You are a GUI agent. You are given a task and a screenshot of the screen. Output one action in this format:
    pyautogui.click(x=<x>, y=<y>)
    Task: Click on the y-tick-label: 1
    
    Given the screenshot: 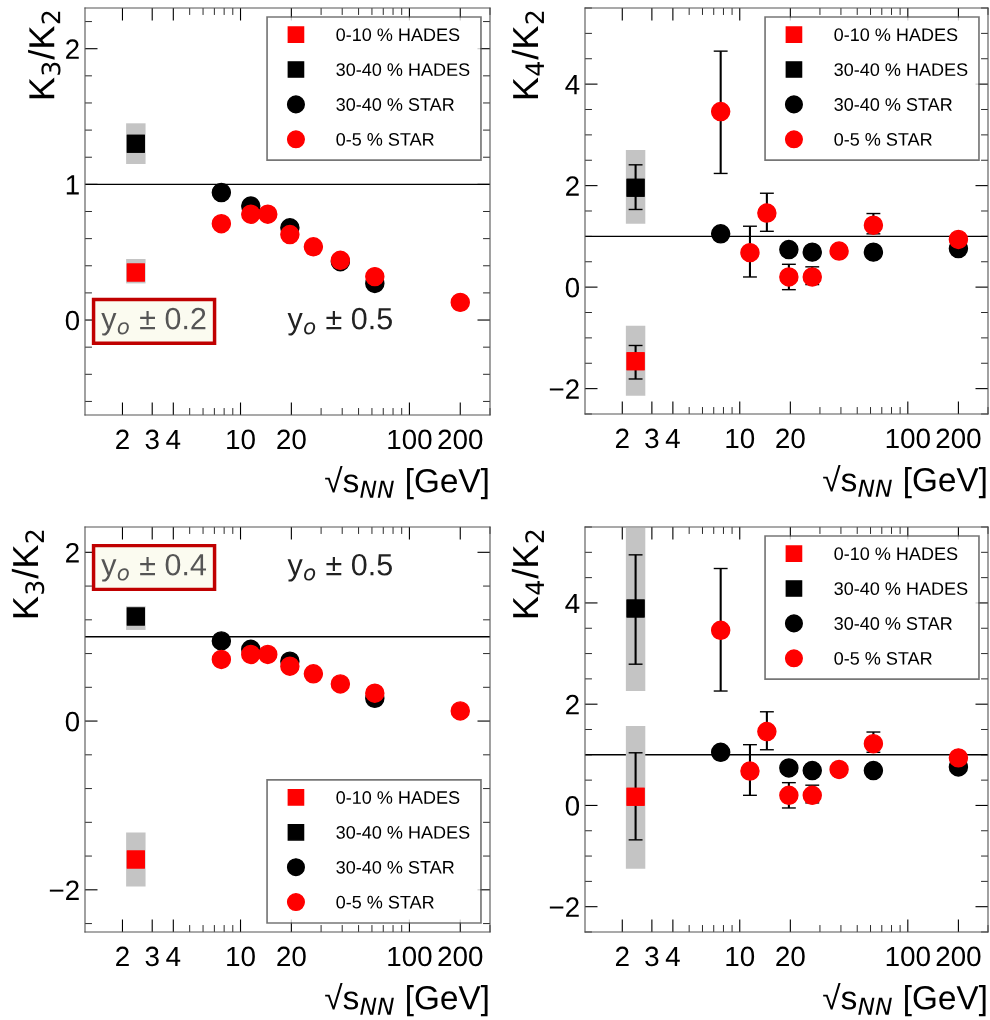 What is the action you would take?
    pyautogui.click(x=72, y=185)
    